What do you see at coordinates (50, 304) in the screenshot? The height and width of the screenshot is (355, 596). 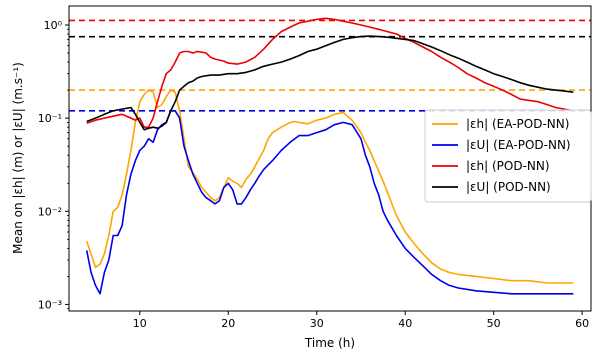 I see `y-tick-label: 10⁻³` at bounding box center [50, 304].